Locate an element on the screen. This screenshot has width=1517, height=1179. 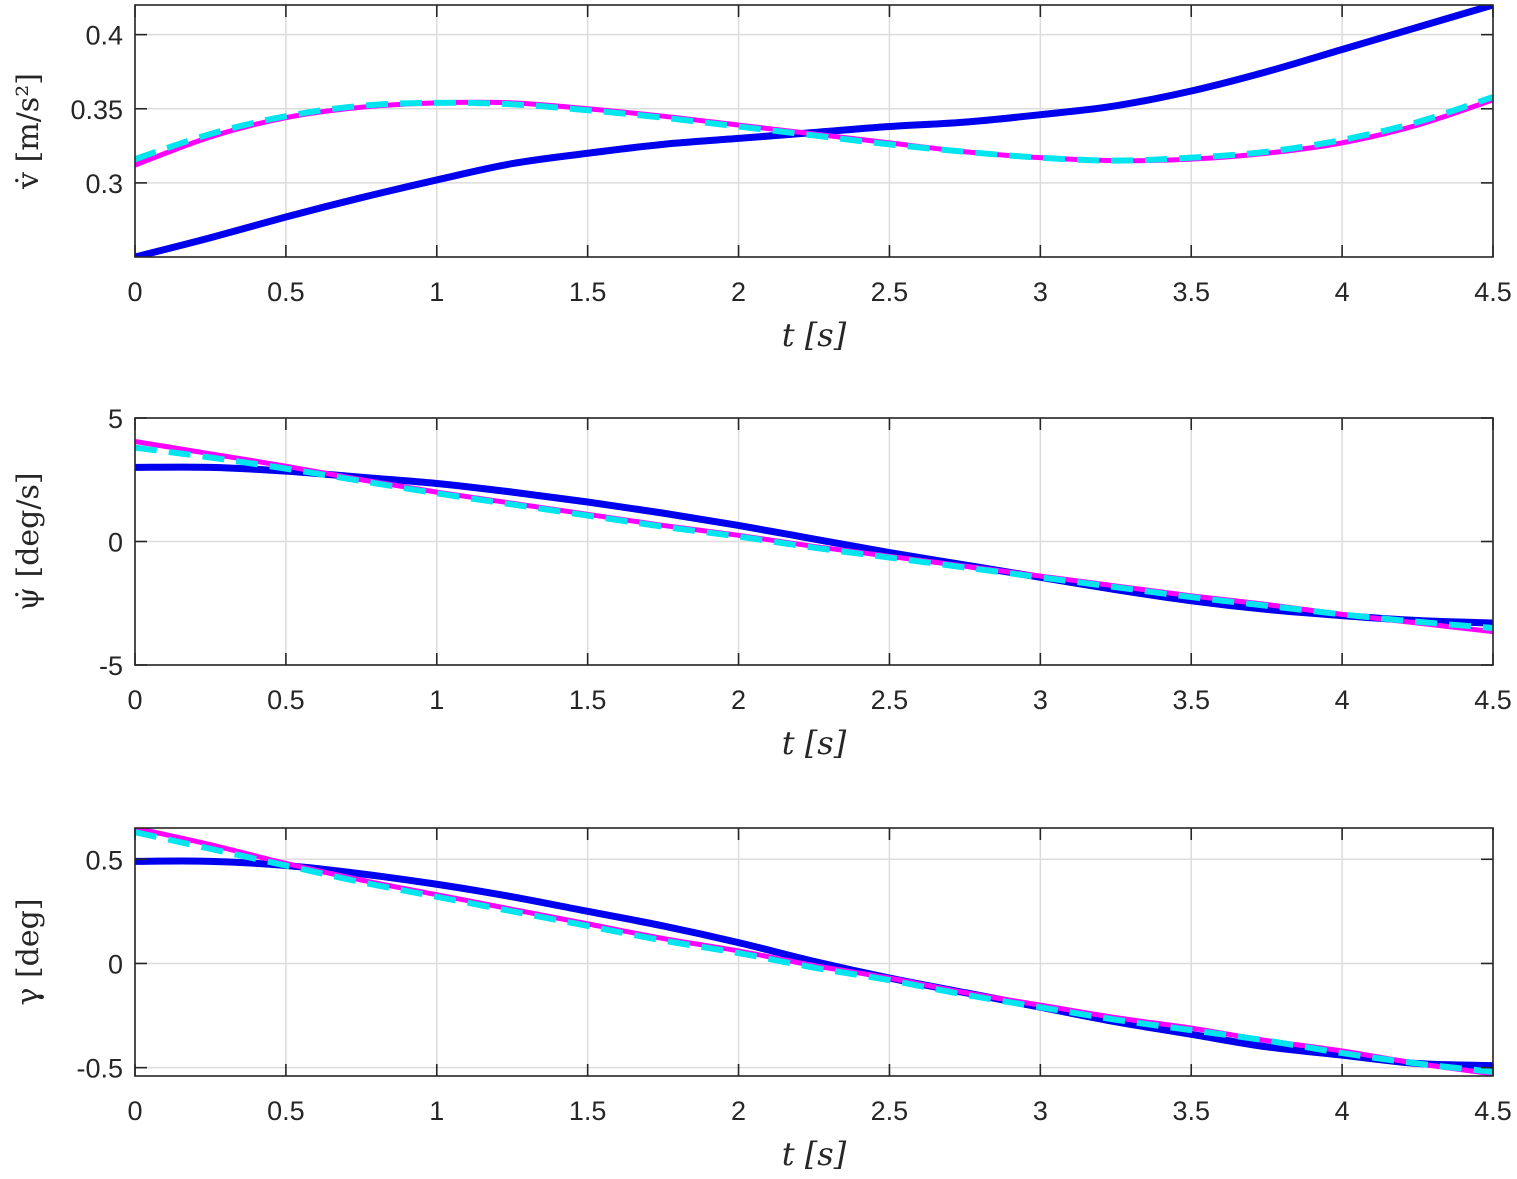
y-axis-label: v̇ [m/s²] is located at coordinates (28, 131).